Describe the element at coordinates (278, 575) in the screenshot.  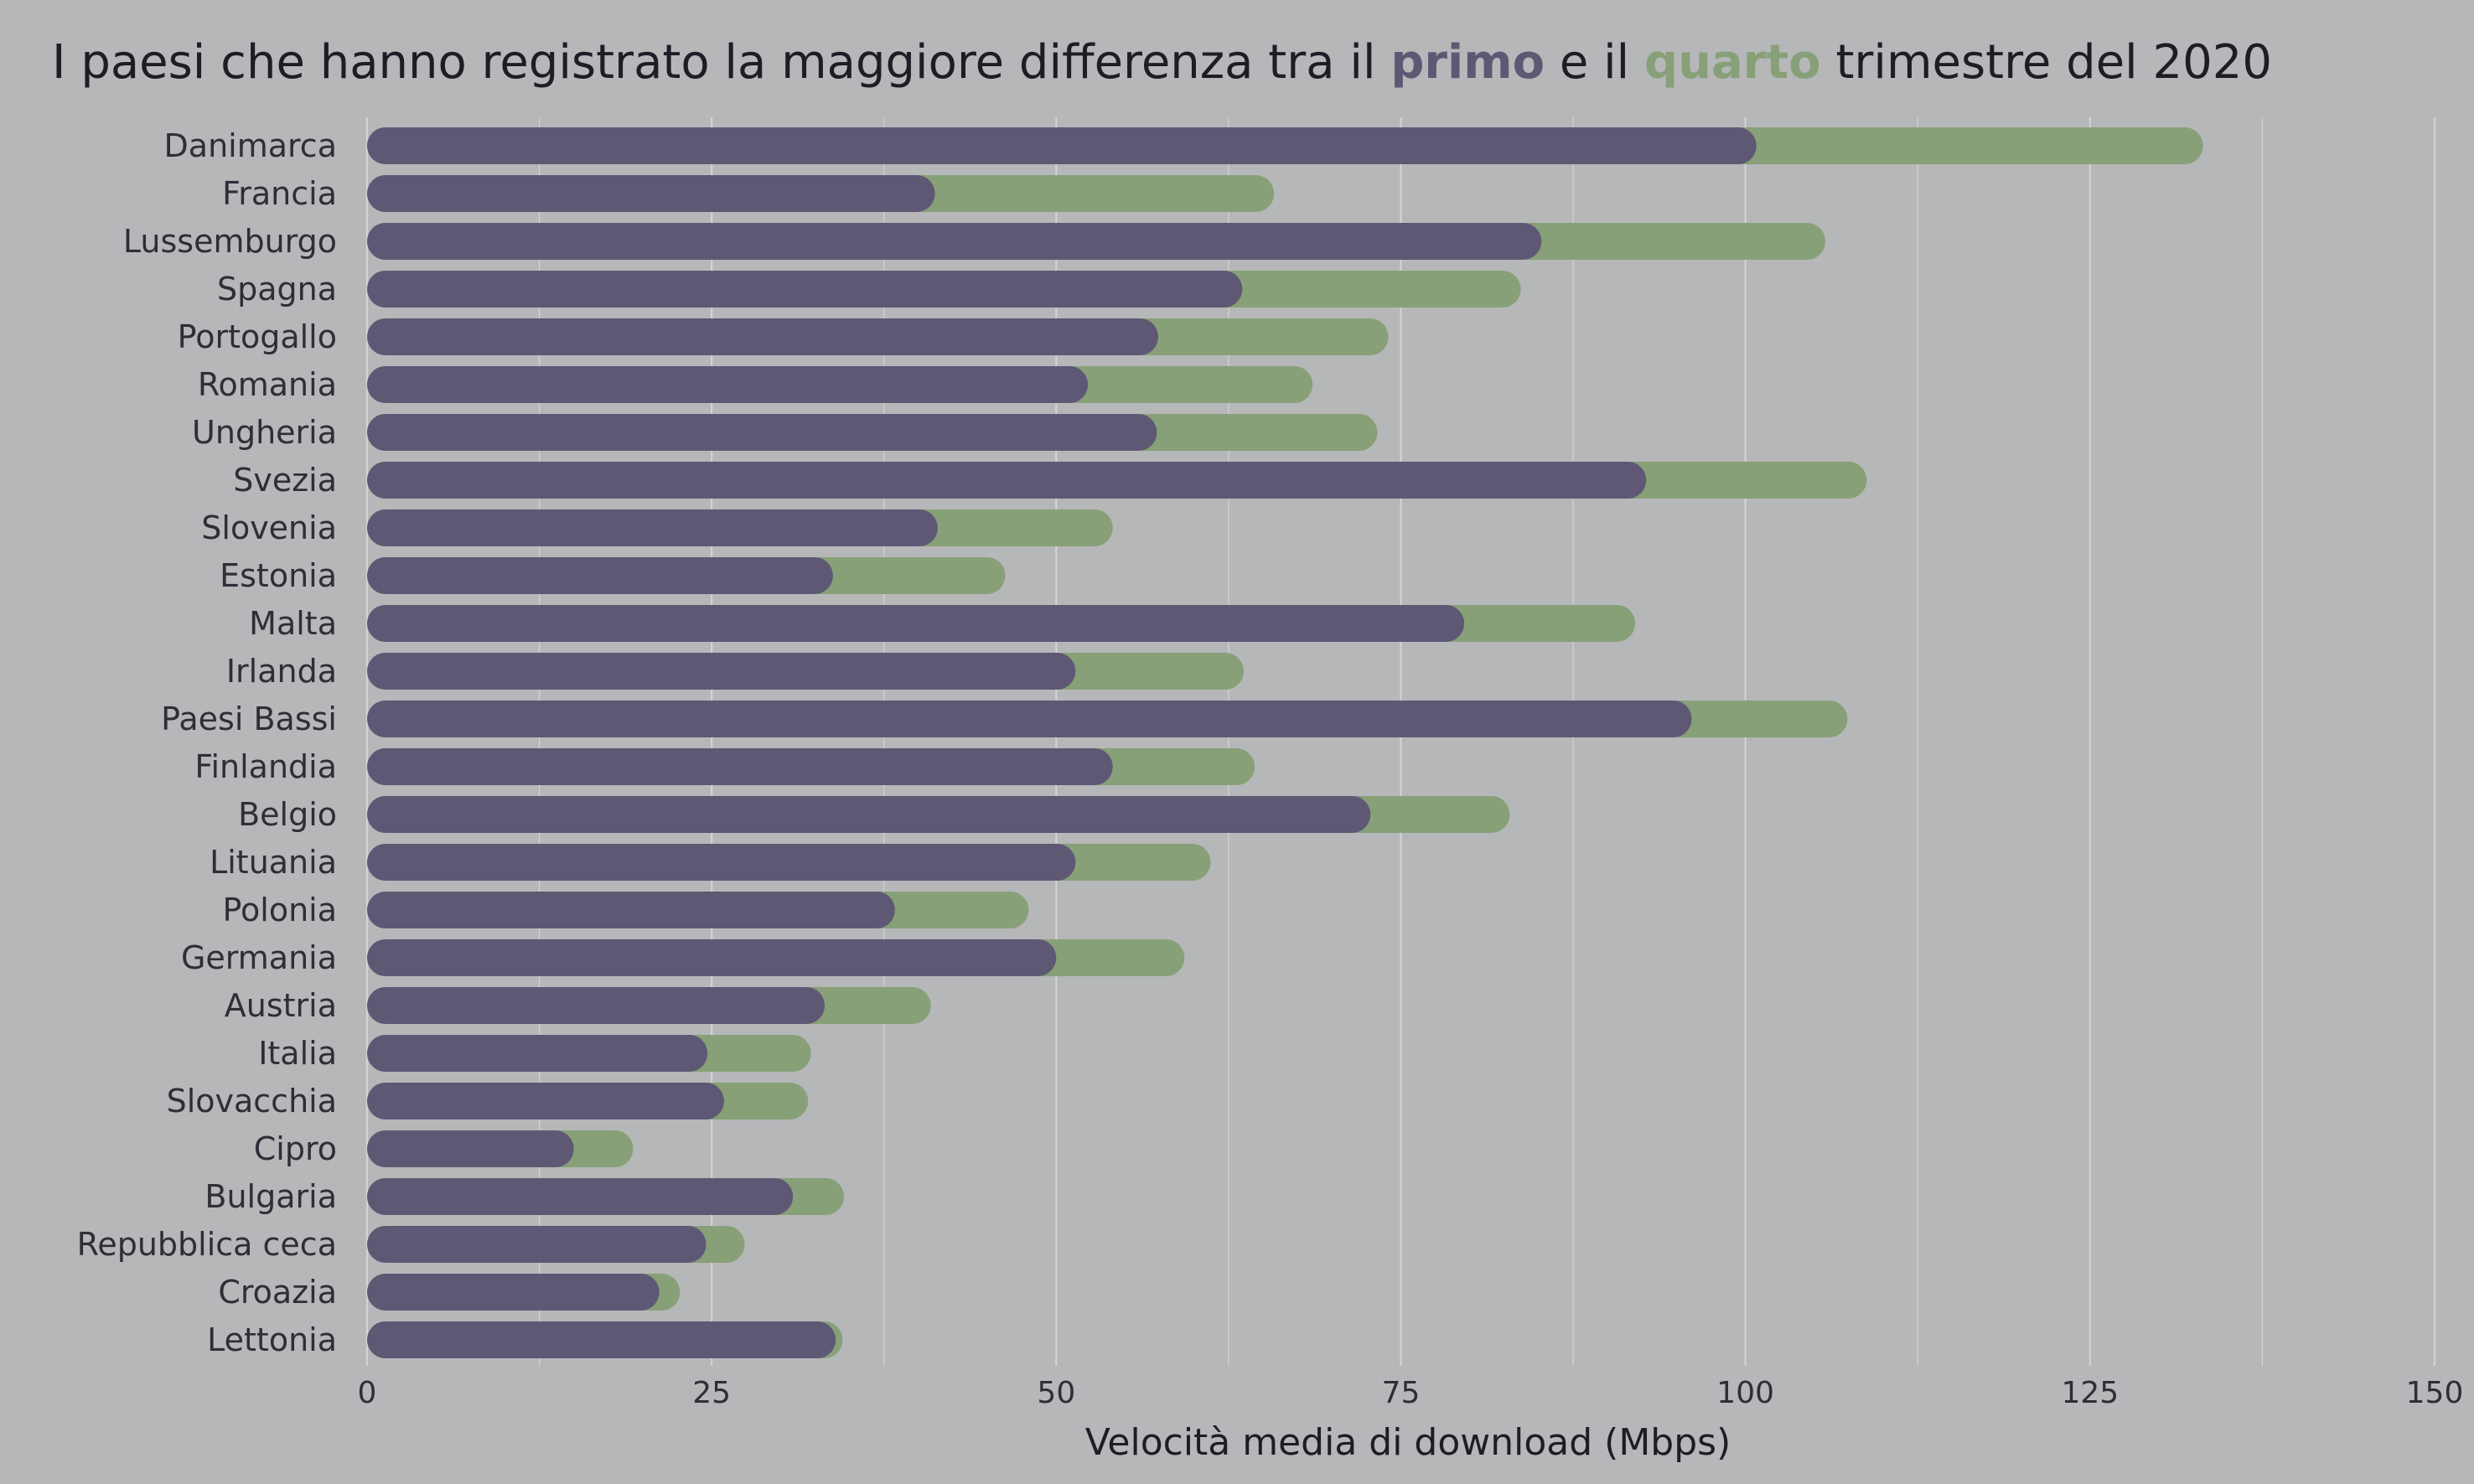
I see `country-label: Estonia` at that location.